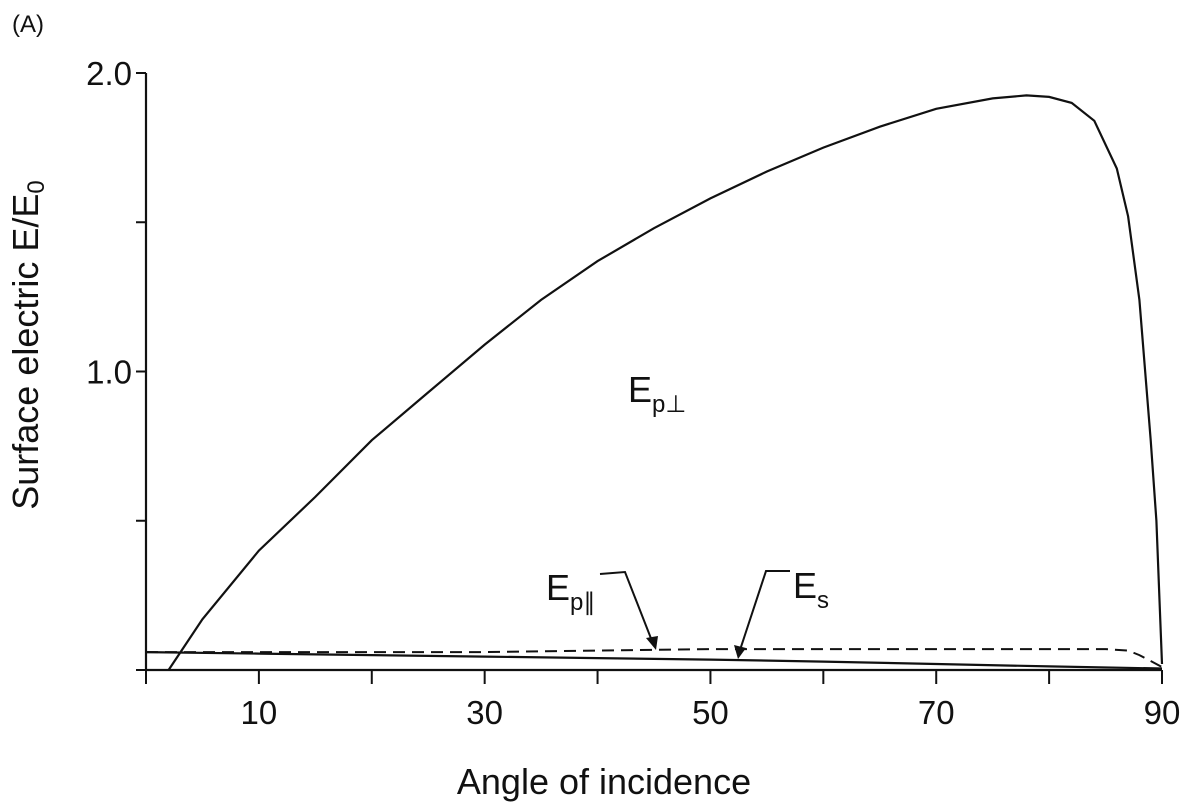 This screenshot has width=1192, height=812. I want to click on arrow-es, so click(762, 614).